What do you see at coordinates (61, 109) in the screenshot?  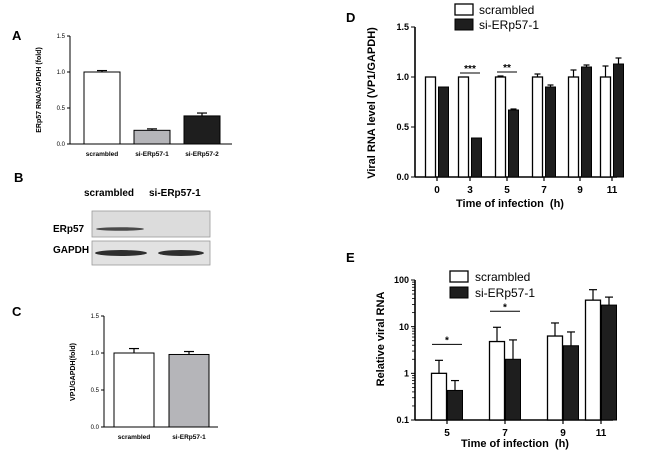 I see `panel-a-y-tick-label-0-5: 0.5` at bounding box center [61, 109].